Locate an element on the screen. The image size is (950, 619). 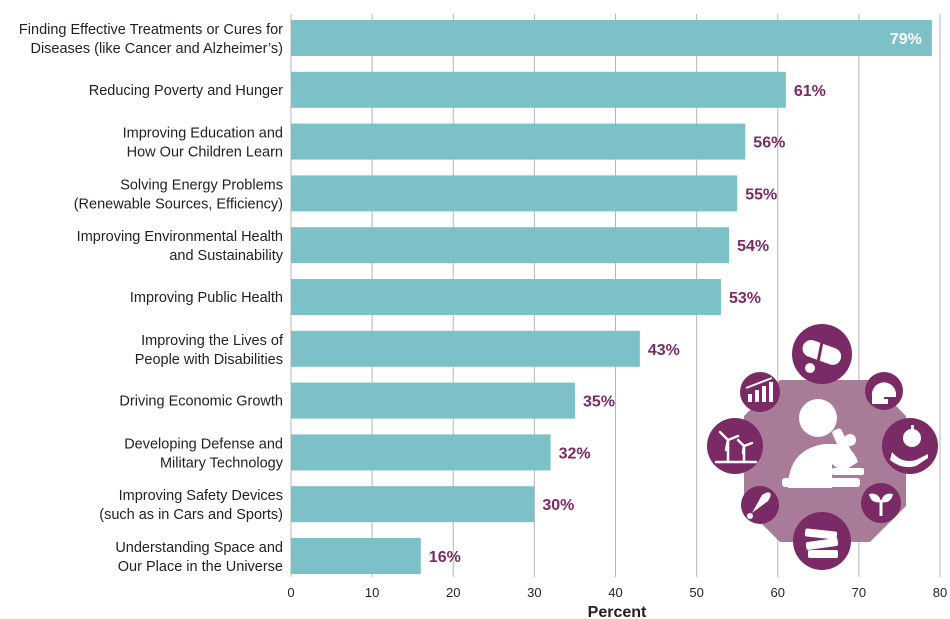
category-label: Improving Public Health is located at coordinates (206, 298).